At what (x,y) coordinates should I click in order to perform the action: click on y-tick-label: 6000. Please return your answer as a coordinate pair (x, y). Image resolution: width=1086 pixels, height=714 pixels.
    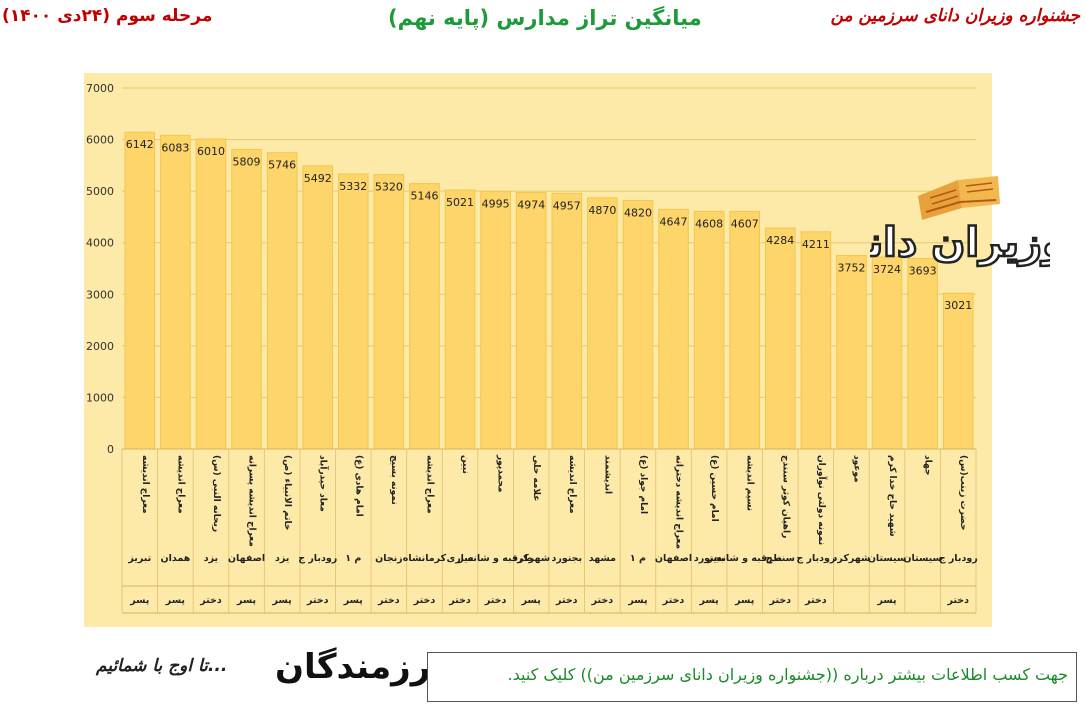
    Looking at the image, I should click on (100, 140).